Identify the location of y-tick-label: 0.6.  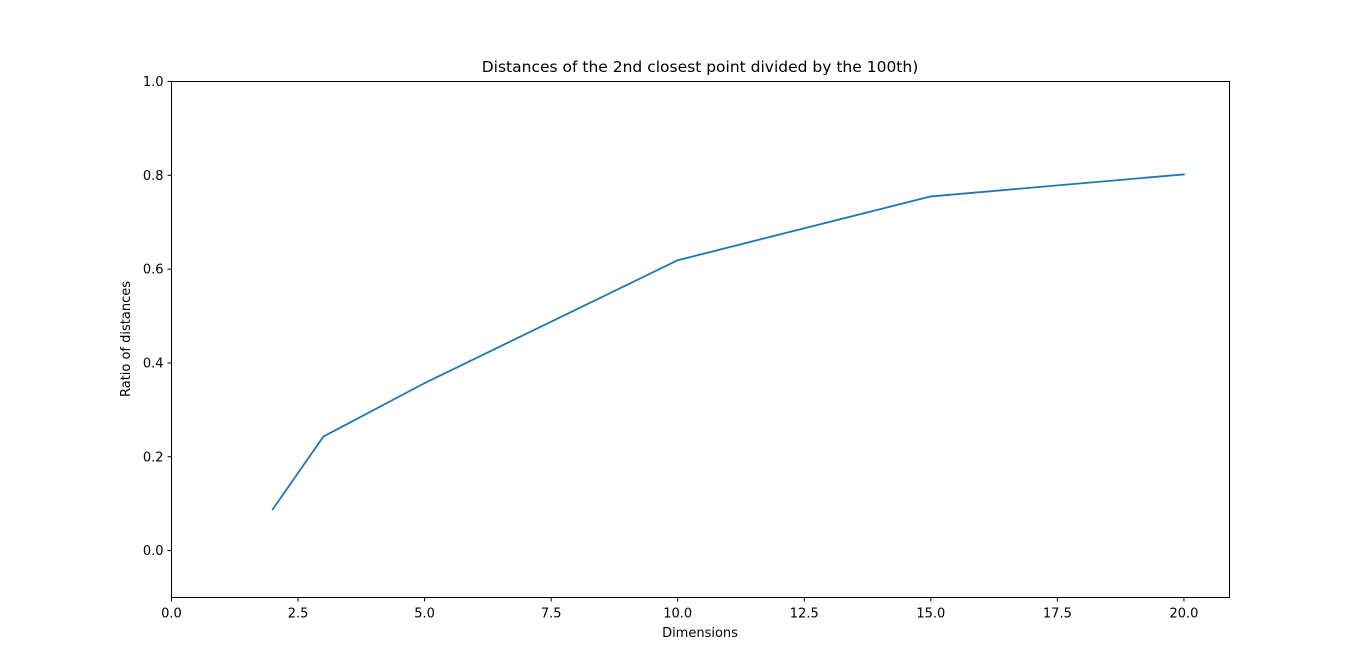
(153, 270).